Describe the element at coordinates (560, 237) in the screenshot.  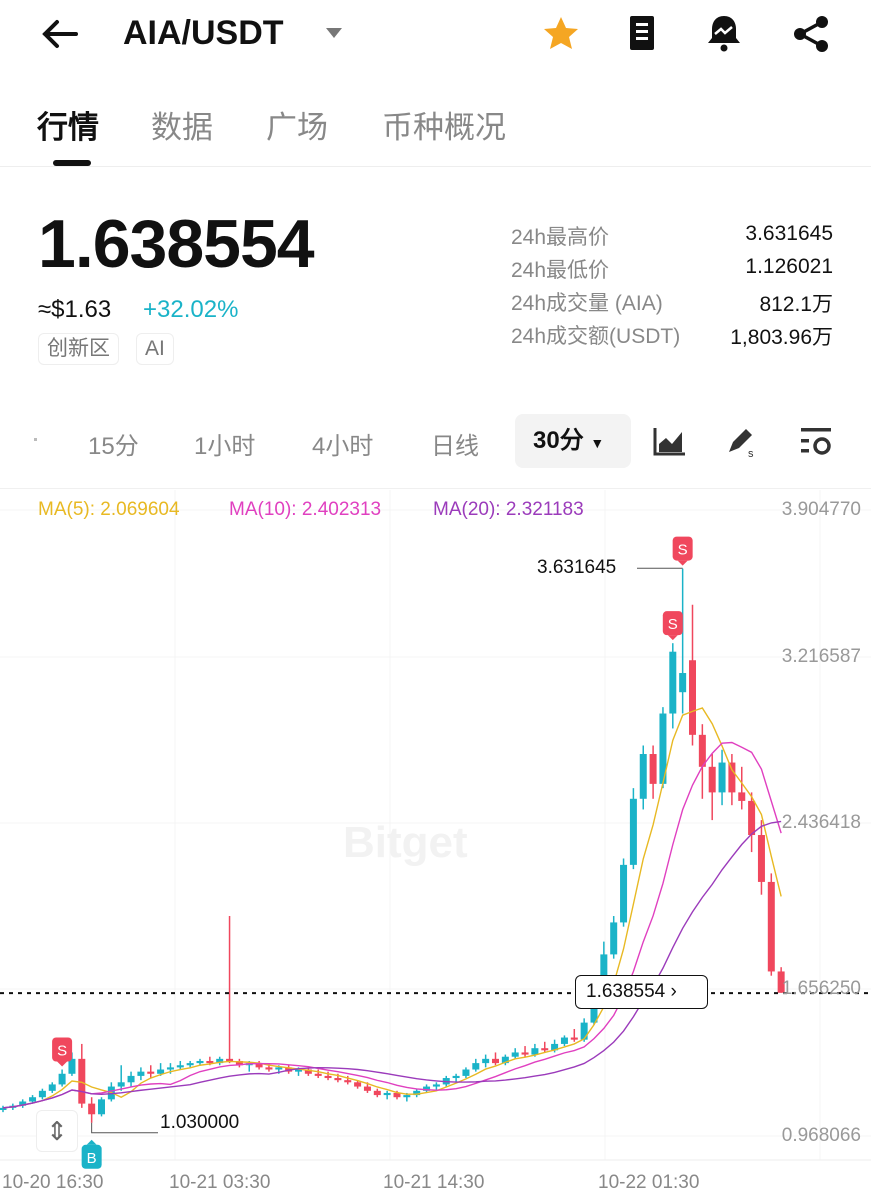
I see `stat-label: 24h最高价` at that location.